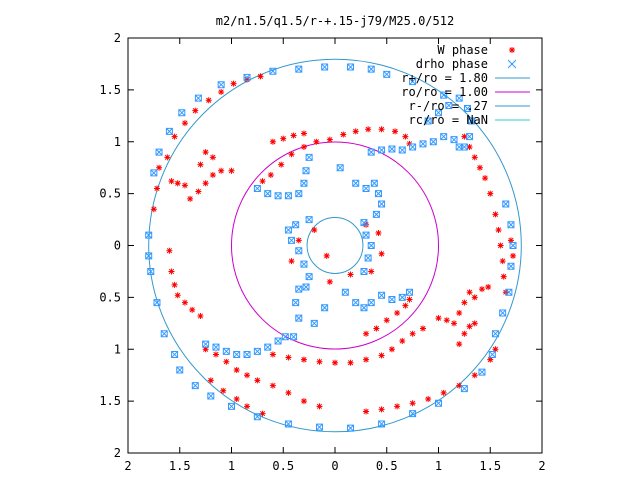 The height and width of the screenshot is (480, 640). I want to click on y-tick-label: 1, so click(117, 349).